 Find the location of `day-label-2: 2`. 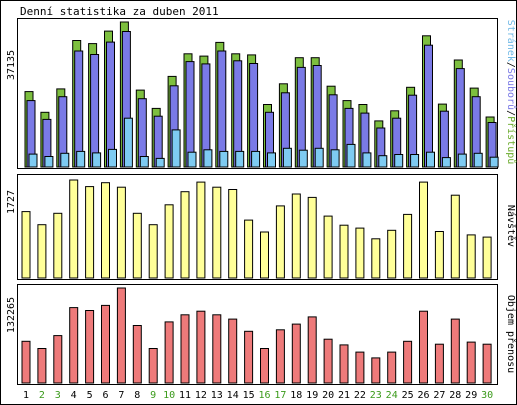

day-label-2: 2 is located at coordinates (42, 395).